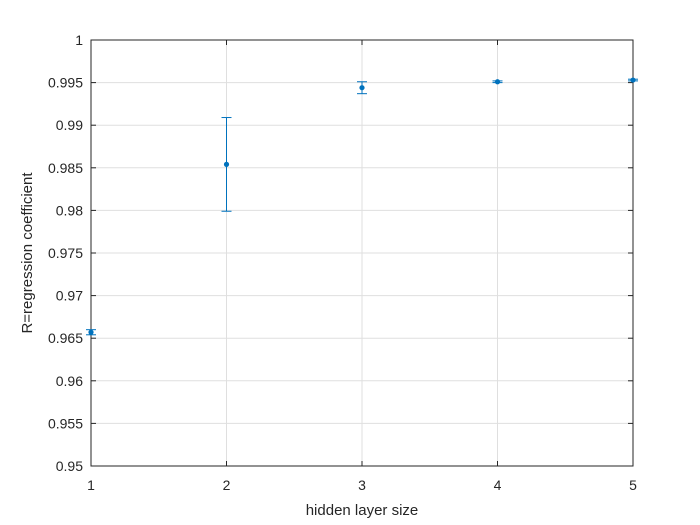 This screenshot has width=700, height=525. I want to click on y-tick-label: 0.95, so click(69, 466).